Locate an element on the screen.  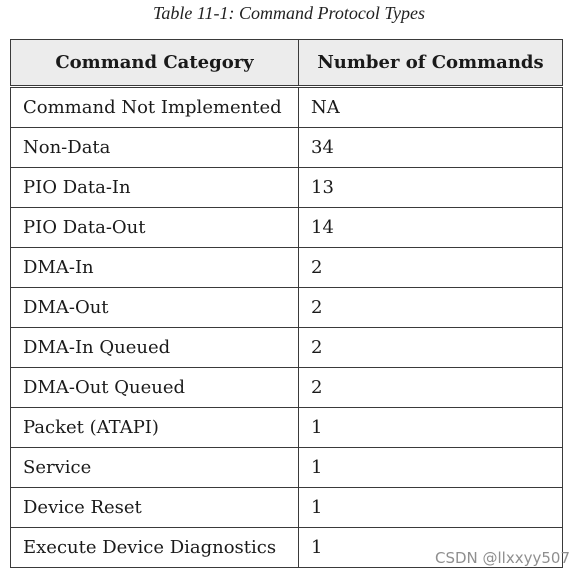
count-cell: NA is located at coordinates (430, 107).